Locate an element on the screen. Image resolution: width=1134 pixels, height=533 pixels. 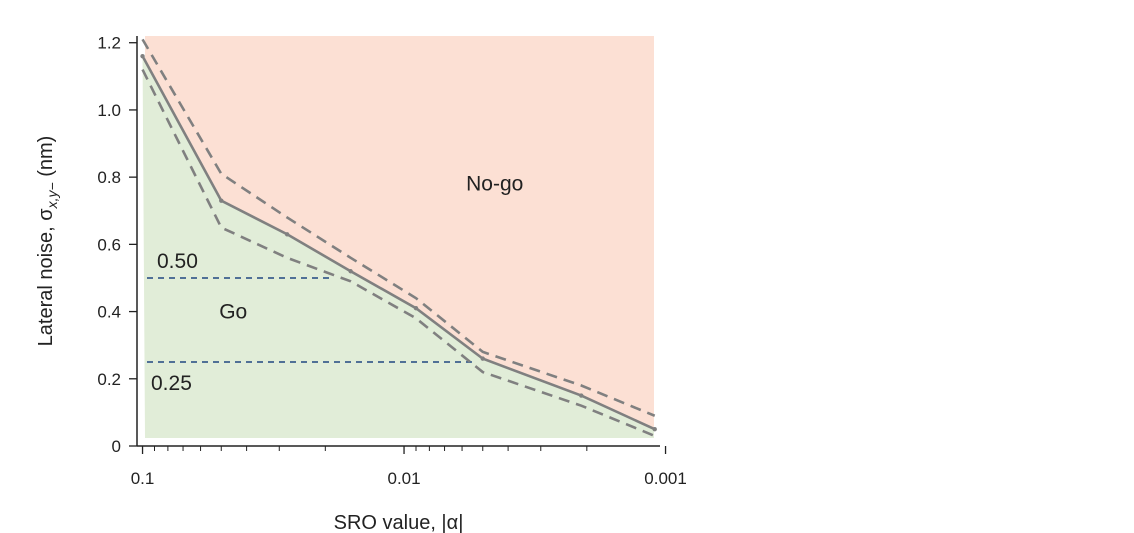
y-tick-label-2: 0.4 is located at coordinates (109, 312).